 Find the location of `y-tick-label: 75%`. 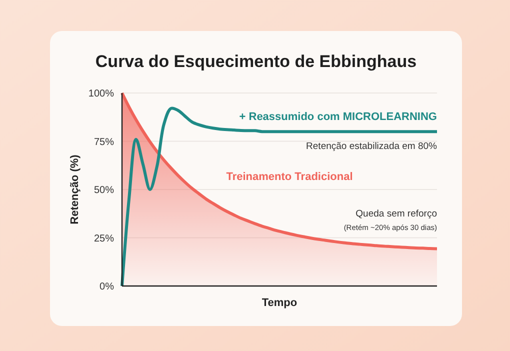

y-tick-label: 75% is located at coordinates (104, 142).